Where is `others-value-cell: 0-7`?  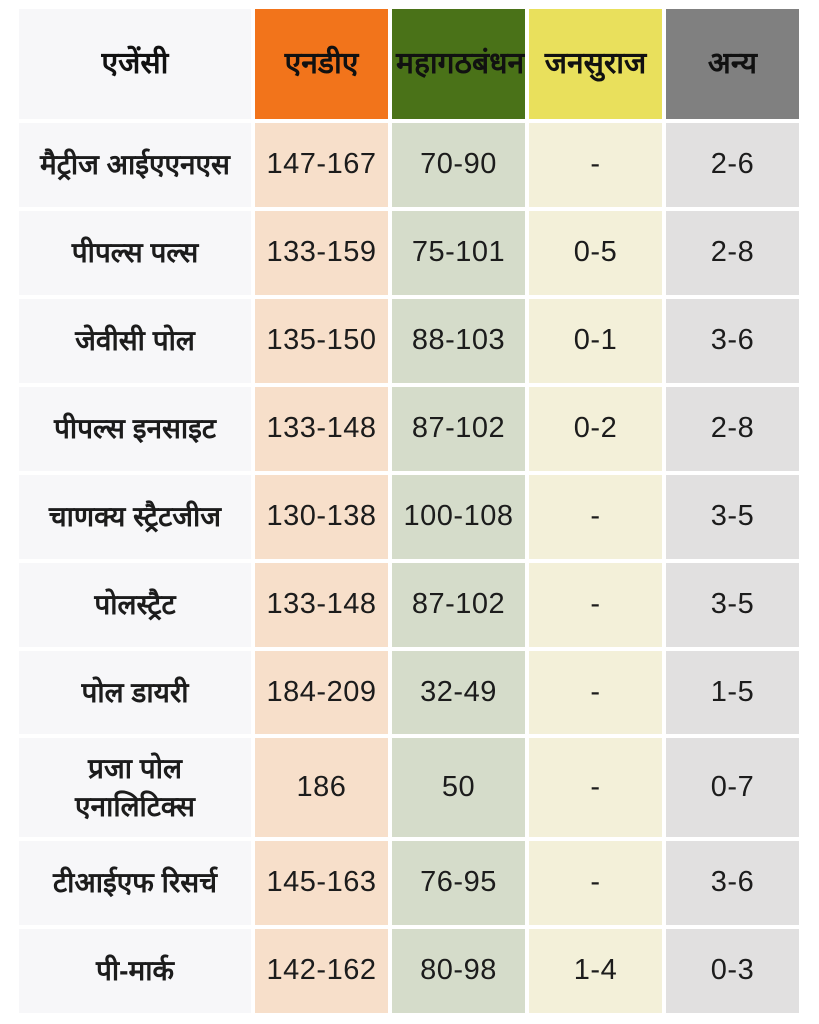 others-value-cell: 0-7 is located at coordinates (732, 788).